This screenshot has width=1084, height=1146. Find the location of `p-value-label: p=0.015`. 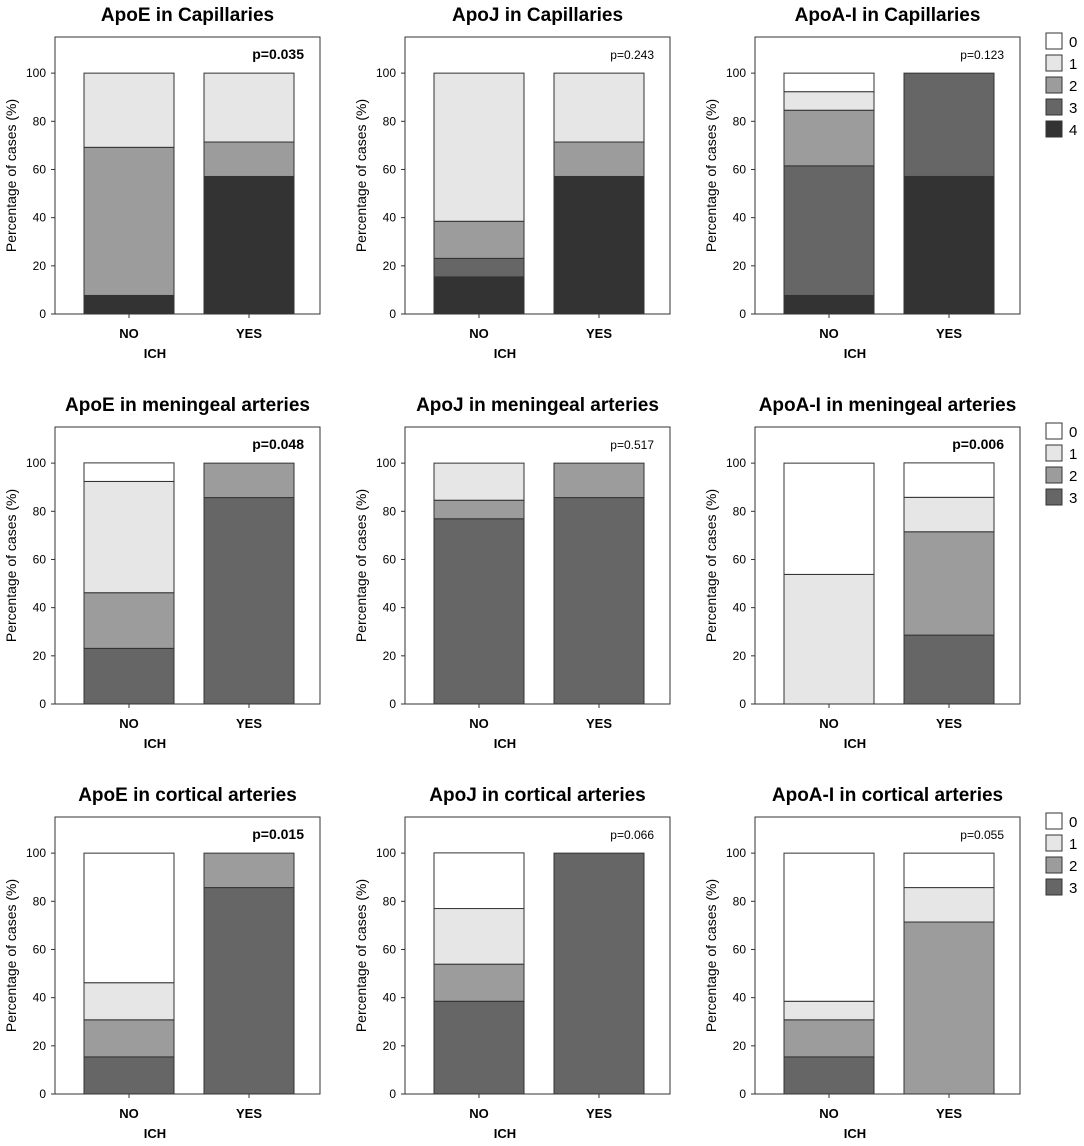

p-value-label: p=0.015 is located at coordinates (278, 834).